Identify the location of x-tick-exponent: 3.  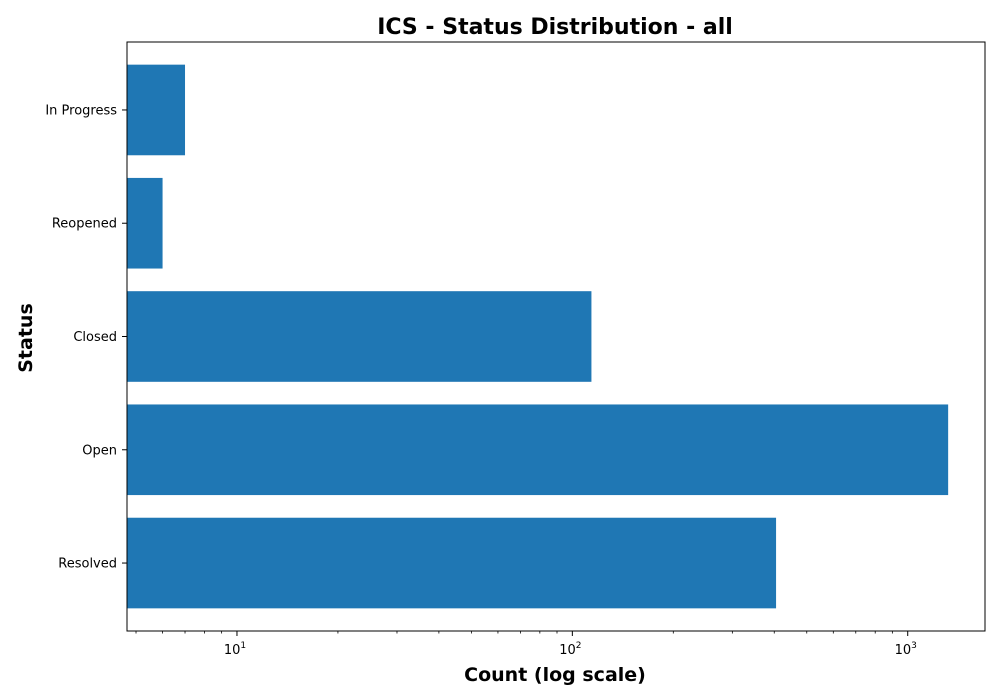
(914, 646).